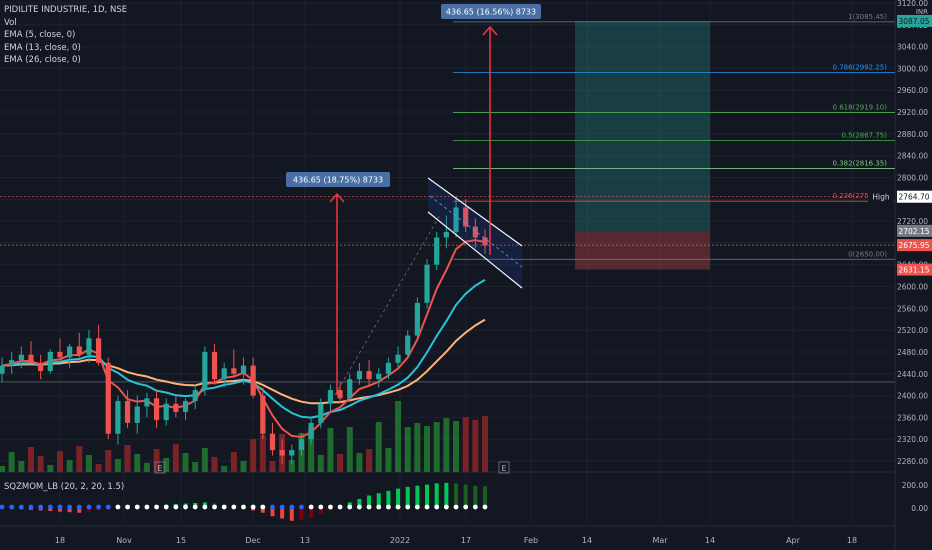 The image size is (932, 550). Describe the element at coordinates (880, 197) in the screenshot. I see `high-tag: High` at that location.